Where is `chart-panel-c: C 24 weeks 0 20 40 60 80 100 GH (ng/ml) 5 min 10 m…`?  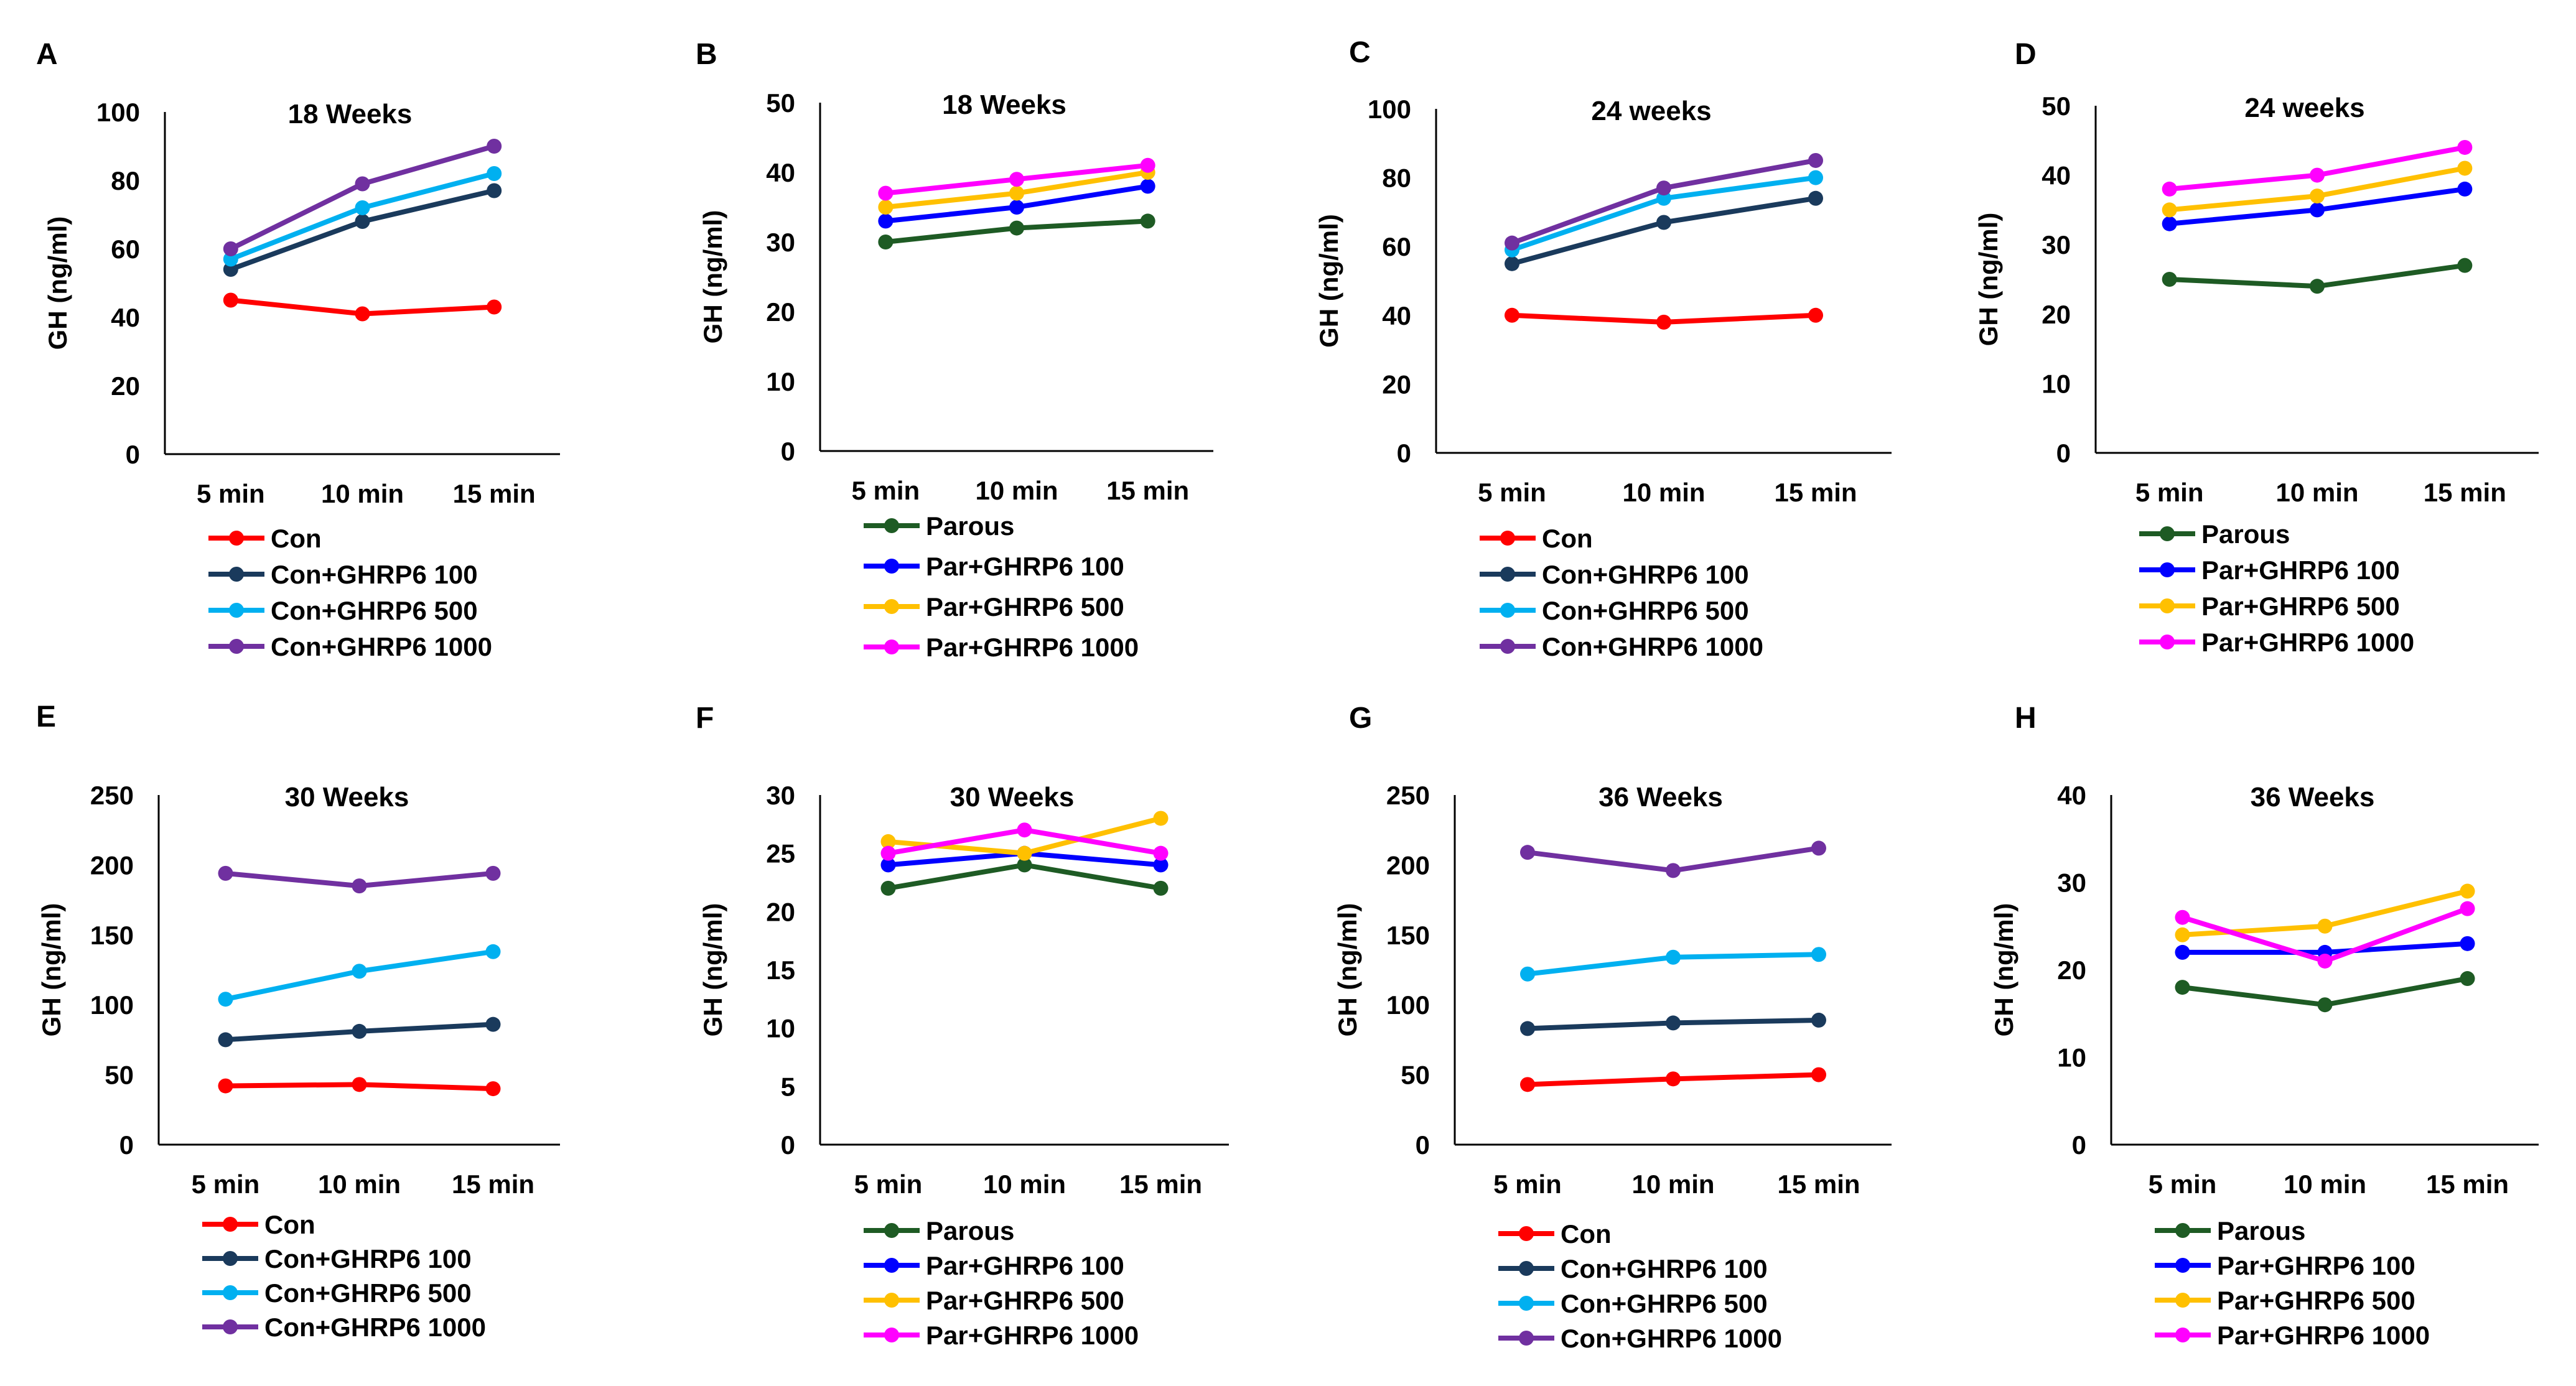
chart-panel-c: C 24 weeks 0 20 40 60 80 100 GH (ng/ml) 5 min 10 m… is located at coordinates (1603, 348).